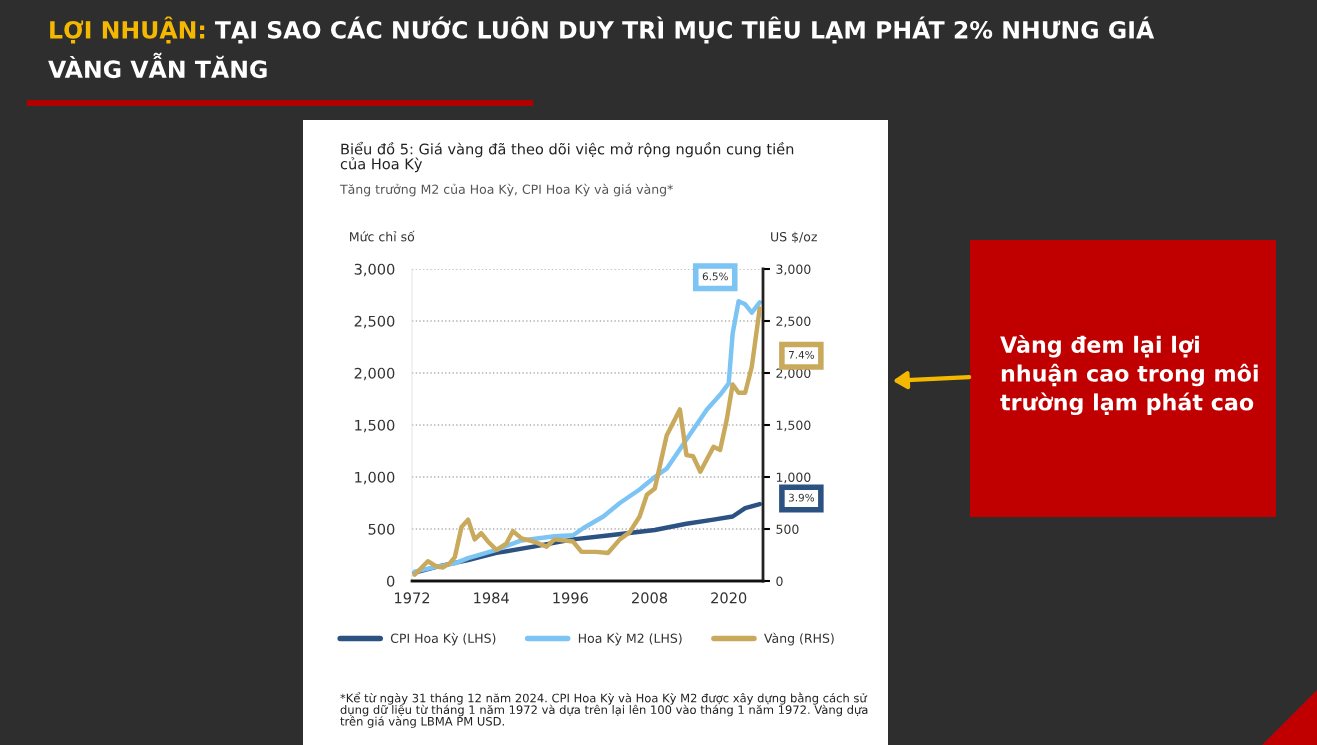 Image resolution: width=1317 pixels, height=745 pixels. I want to click on y-tick-label: 1,000, so click(375, 478).